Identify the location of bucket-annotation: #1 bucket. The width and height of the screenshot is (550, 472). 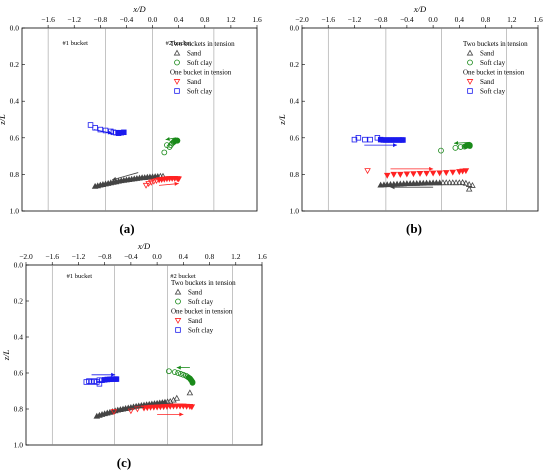
(75, 43).